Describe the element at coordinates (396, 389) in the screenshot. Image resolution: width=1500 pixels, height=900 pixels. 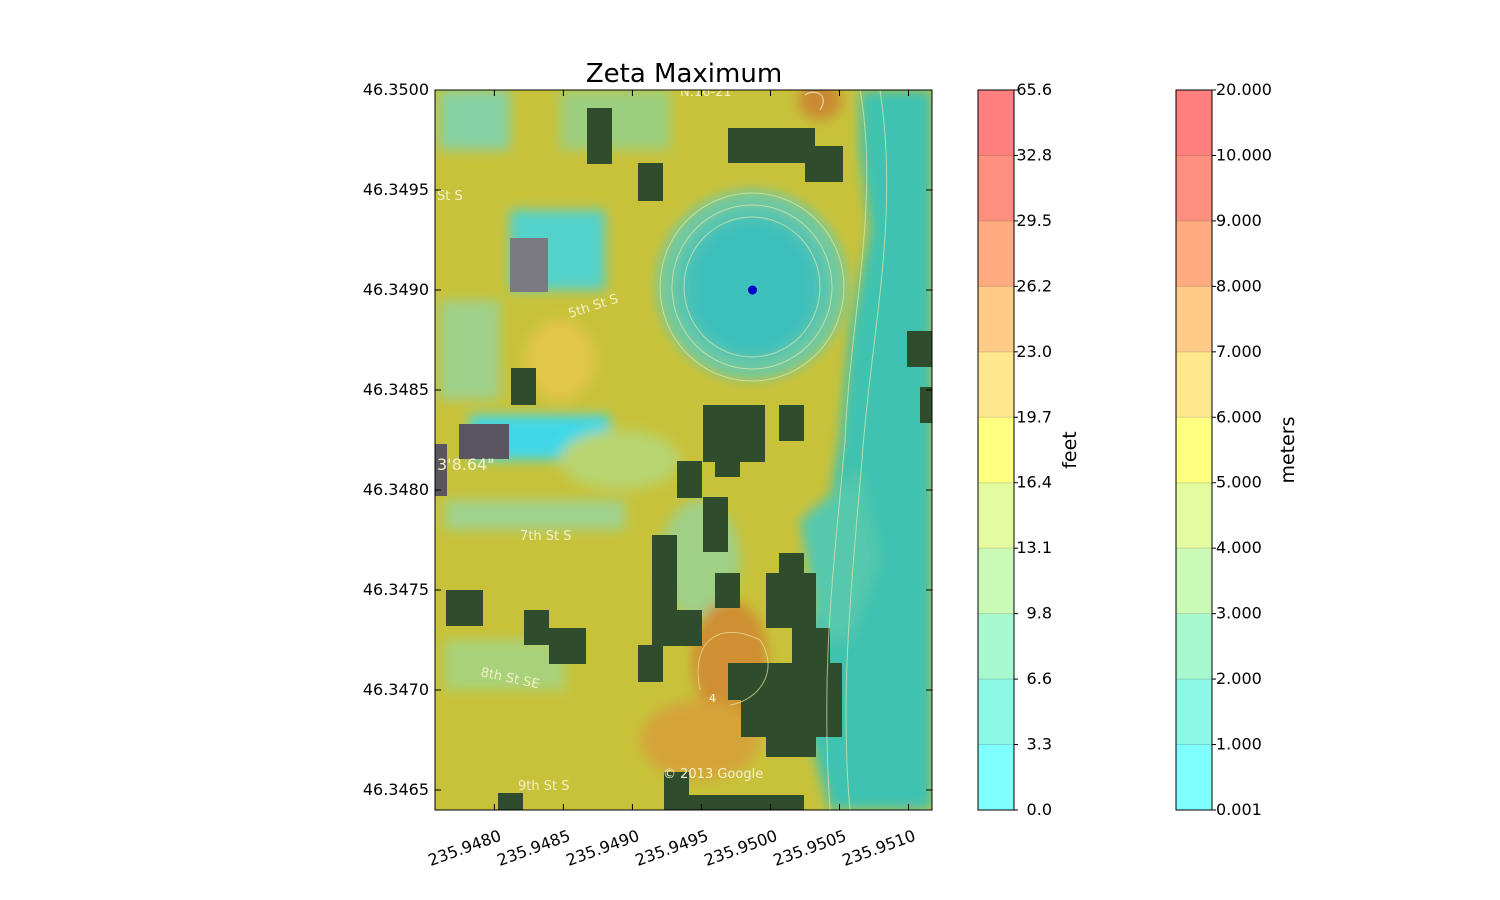
I see `y-tick-label: 46.3485` at that location.